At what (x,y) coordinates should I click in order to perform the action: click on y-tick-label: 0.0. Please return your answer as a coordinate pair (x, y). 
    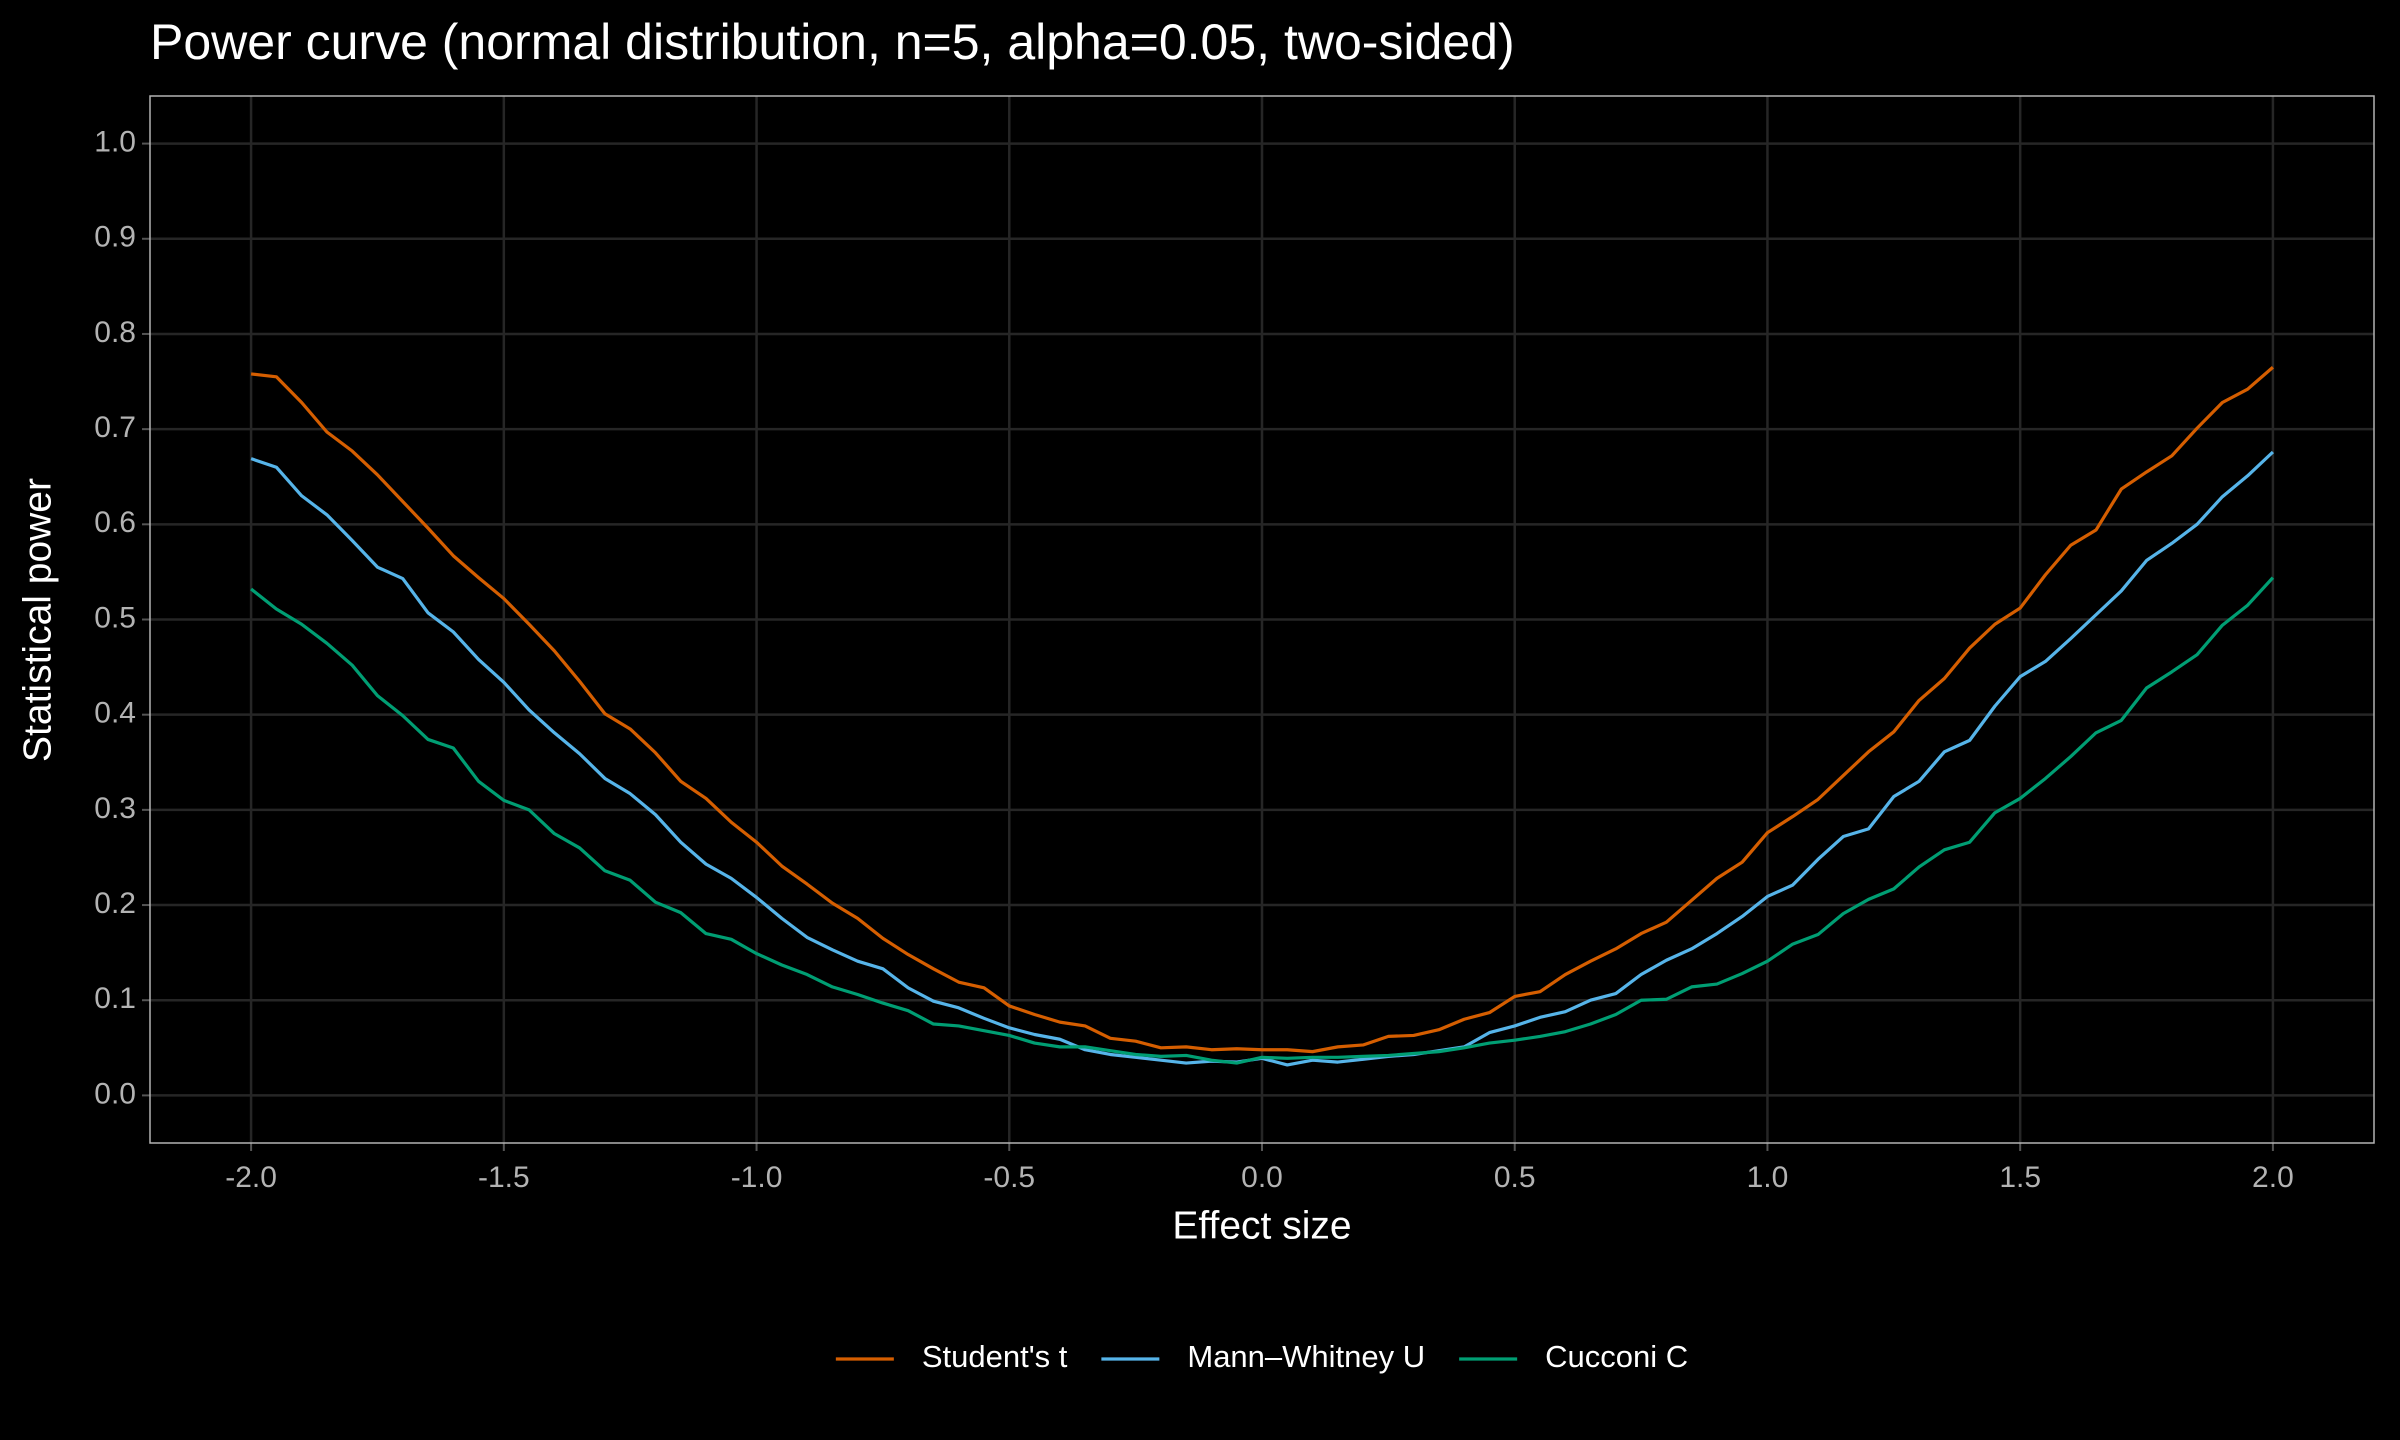
    Looking at the image, I should click on (115, 1093).